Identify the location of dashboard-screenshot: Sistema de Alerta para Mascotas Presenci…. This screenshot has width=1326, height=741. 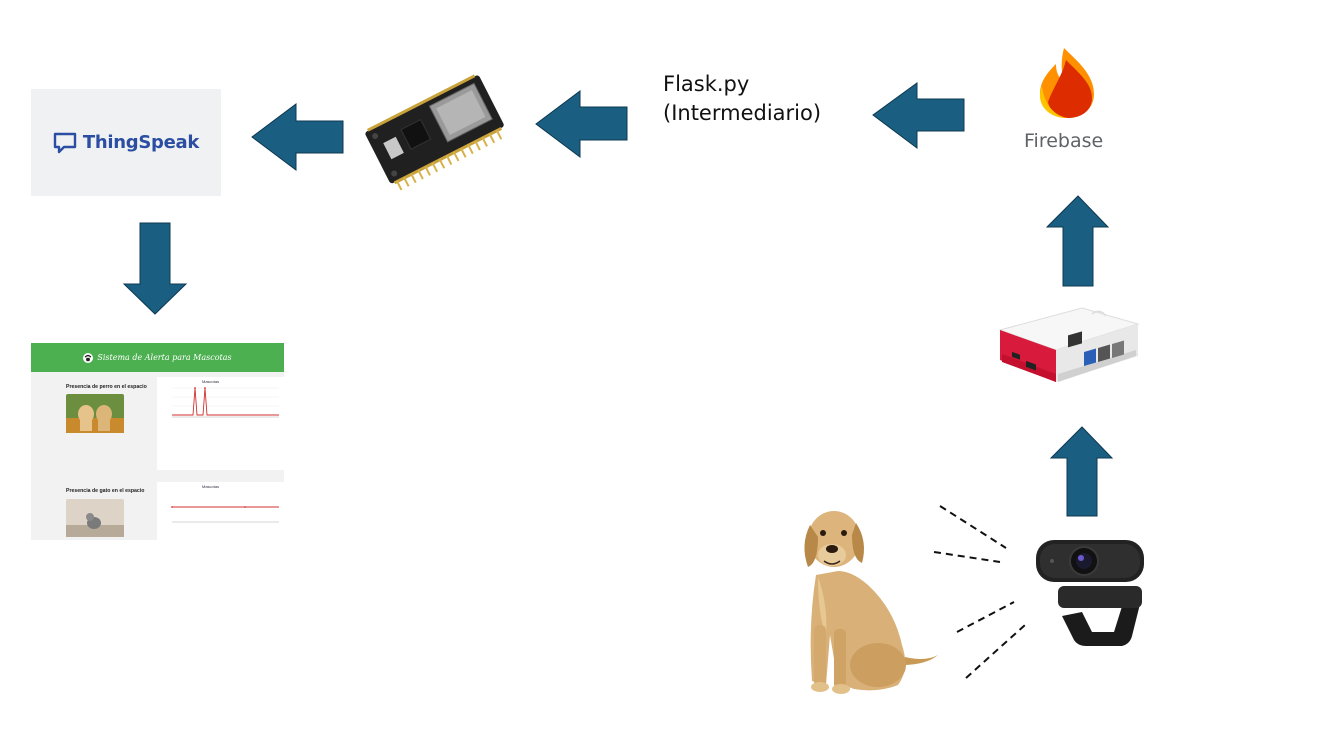
(157, 441).